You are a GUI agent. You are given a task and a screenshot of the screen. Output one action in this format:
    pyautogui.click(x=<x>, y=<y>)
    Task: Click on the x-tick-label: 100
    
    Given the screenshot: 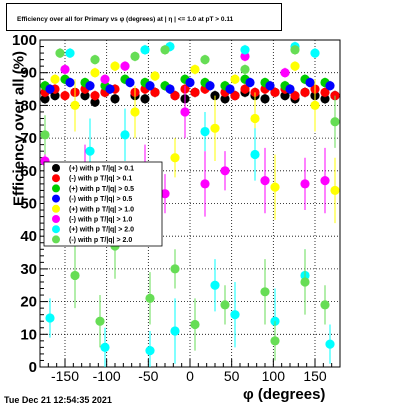 What is the action you would take?
    pyautogui.click(x=274, y=376)
    